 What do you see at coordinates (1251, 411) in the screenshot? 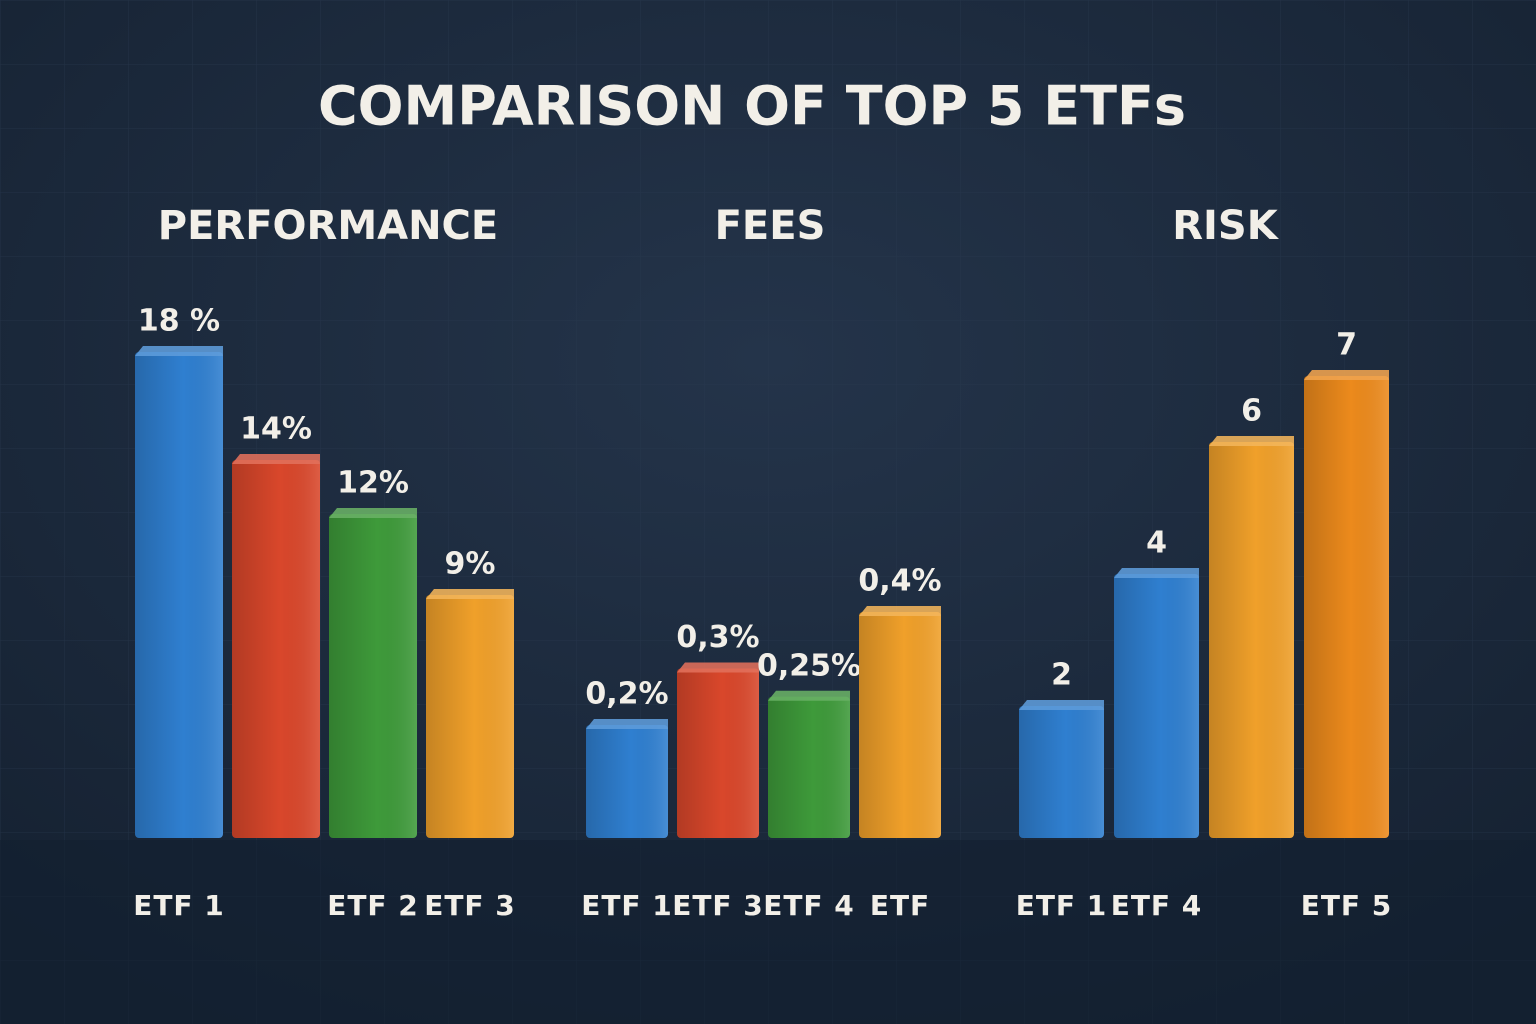
I see `value-label: 6` at bounding box center [1251, 411].